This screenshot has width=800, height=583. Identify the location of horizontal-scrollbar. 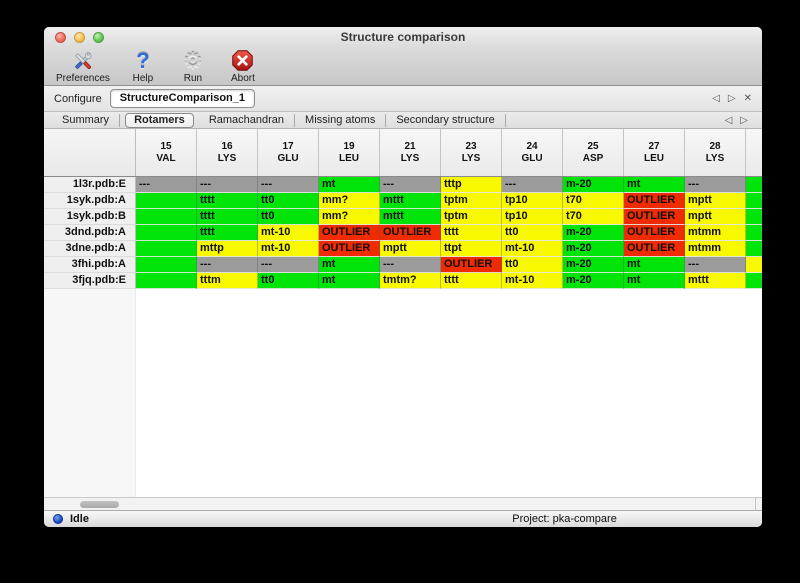
(403, 503).